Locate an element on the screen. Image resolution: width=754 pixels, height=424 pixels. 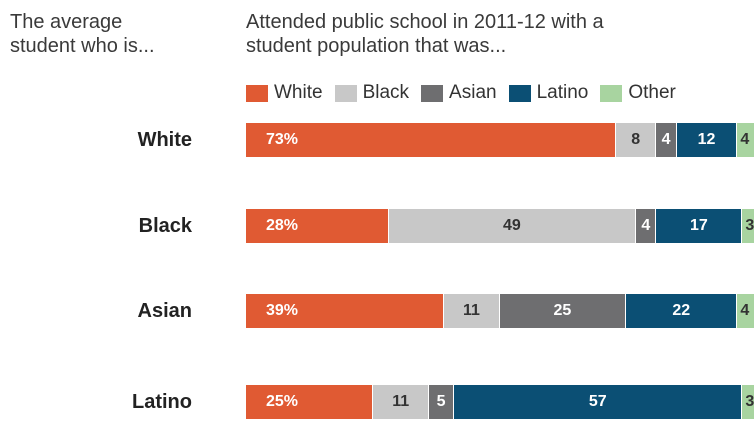
data-label-black-black: 49 is located at coordinates (511, 225).